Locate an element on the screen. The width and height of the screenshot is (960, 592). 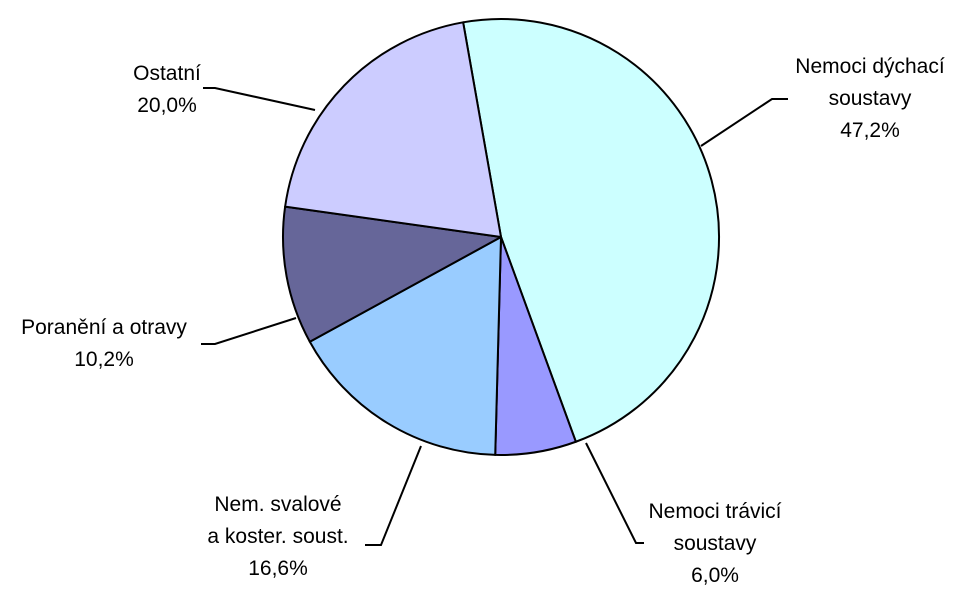
slice-percent-label: 20,0% is located at coordinates (167, 105).